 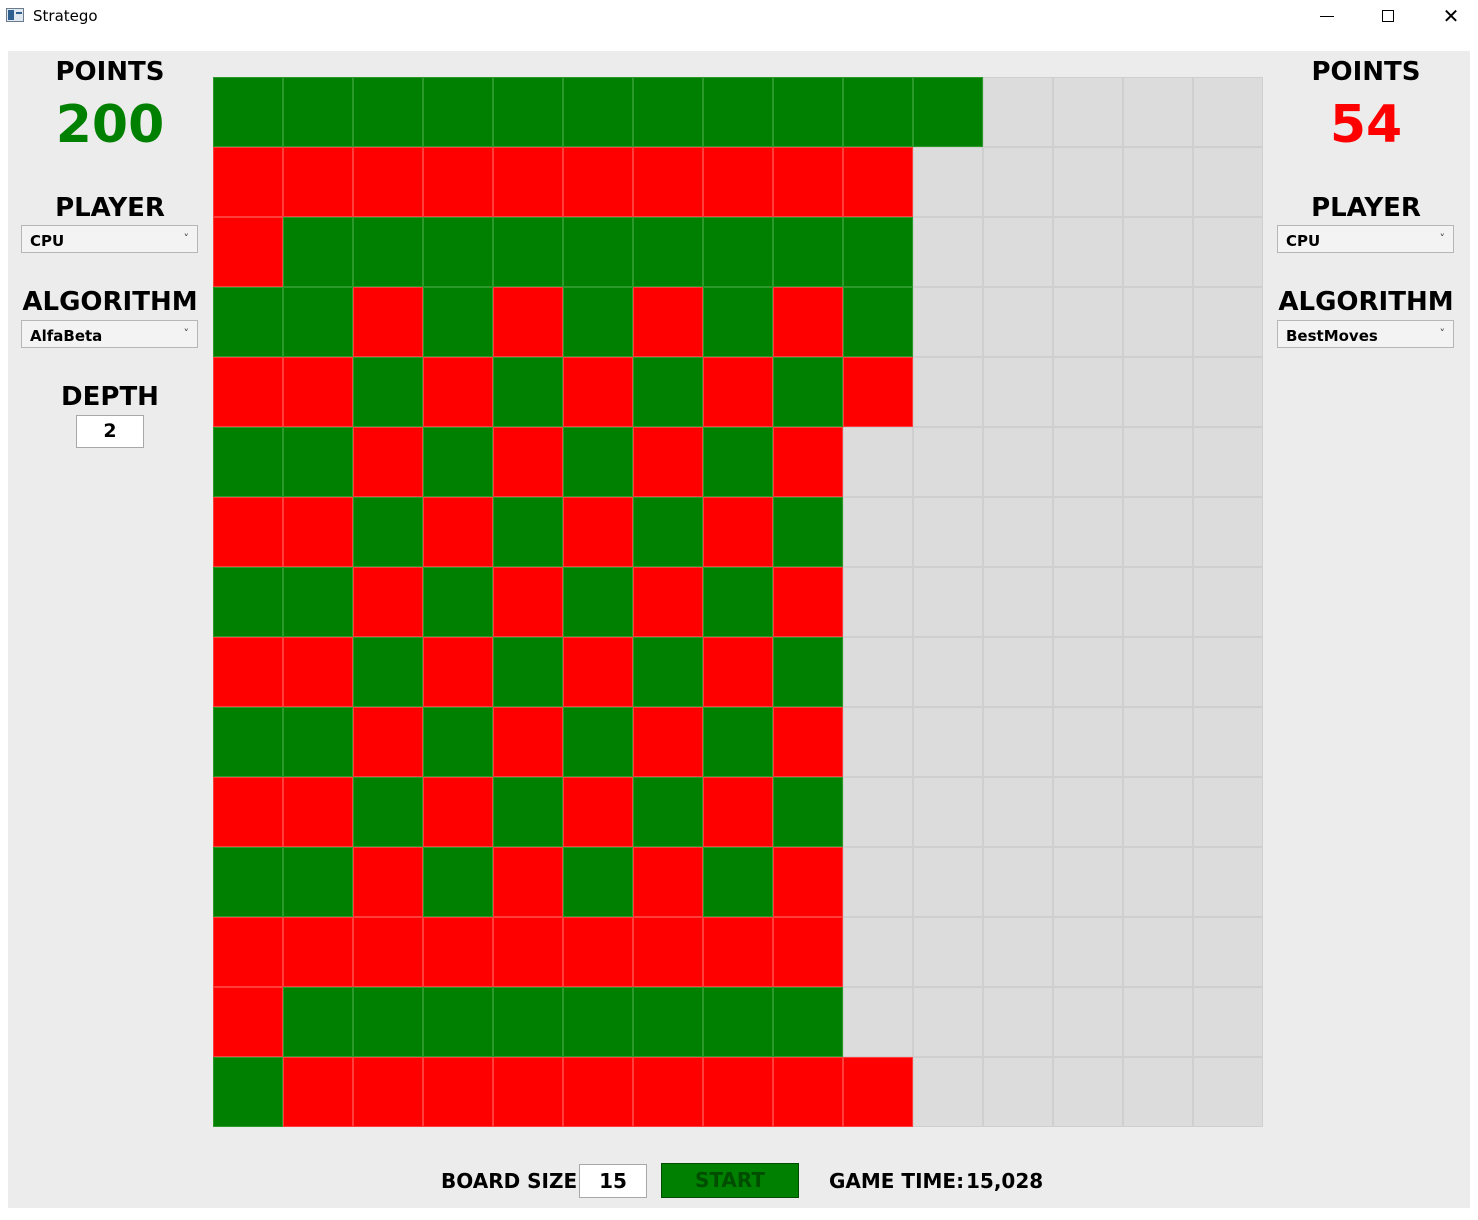 I want to click on minimize-button, so click(x=1327, y=16).